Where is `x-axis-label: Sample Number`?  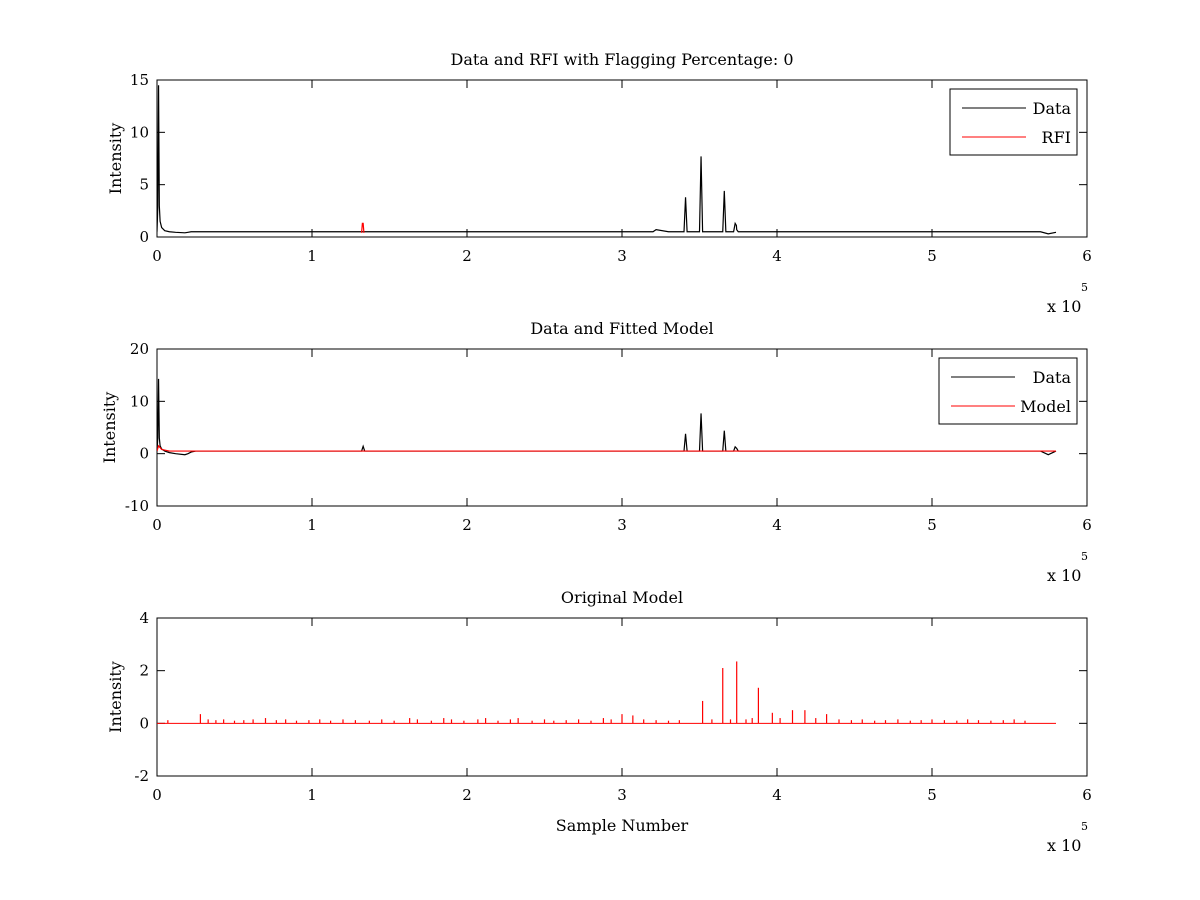
x-axis-label: Sample Number is located at coordinates (622, 825).